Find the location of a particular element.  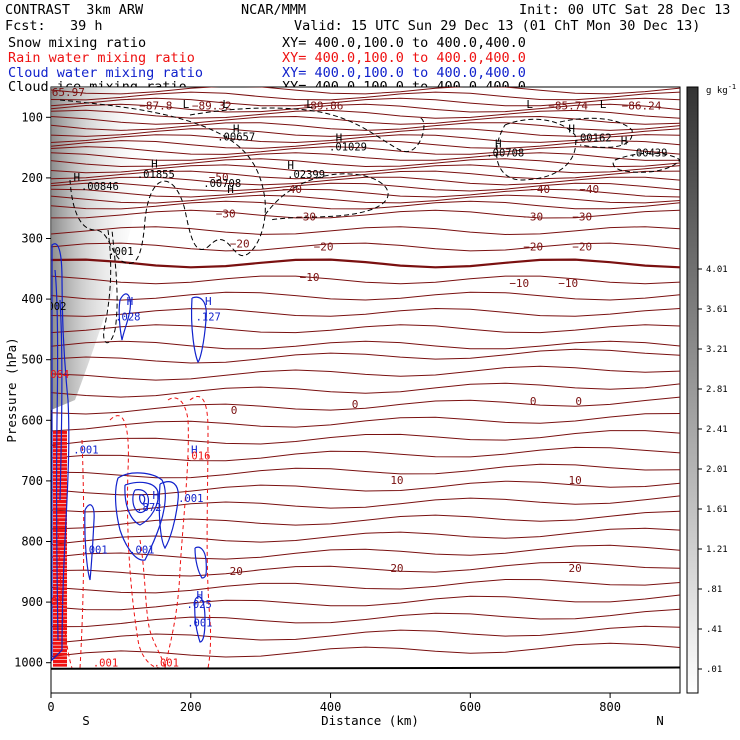

temperature-label: 10 is located at coordinates (396, 480).